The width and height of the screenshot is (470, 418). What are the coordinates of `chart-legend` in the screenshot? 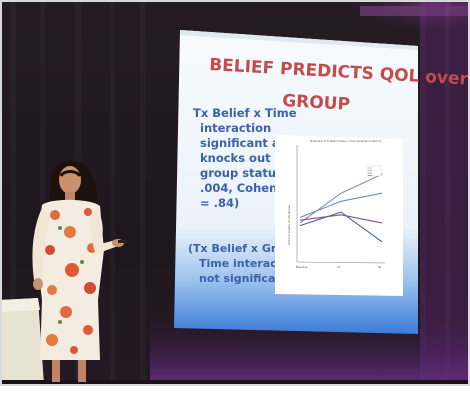 It's located at (374, 171).